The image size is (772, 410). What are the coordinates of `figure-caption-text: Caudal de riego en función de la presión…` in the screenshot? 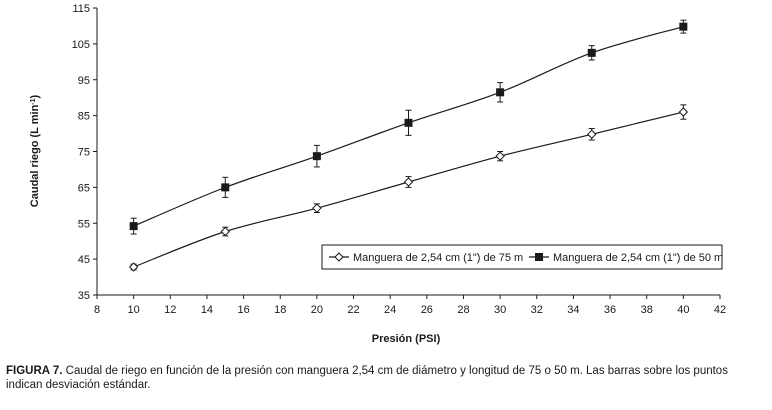 It's located at (367, 378).